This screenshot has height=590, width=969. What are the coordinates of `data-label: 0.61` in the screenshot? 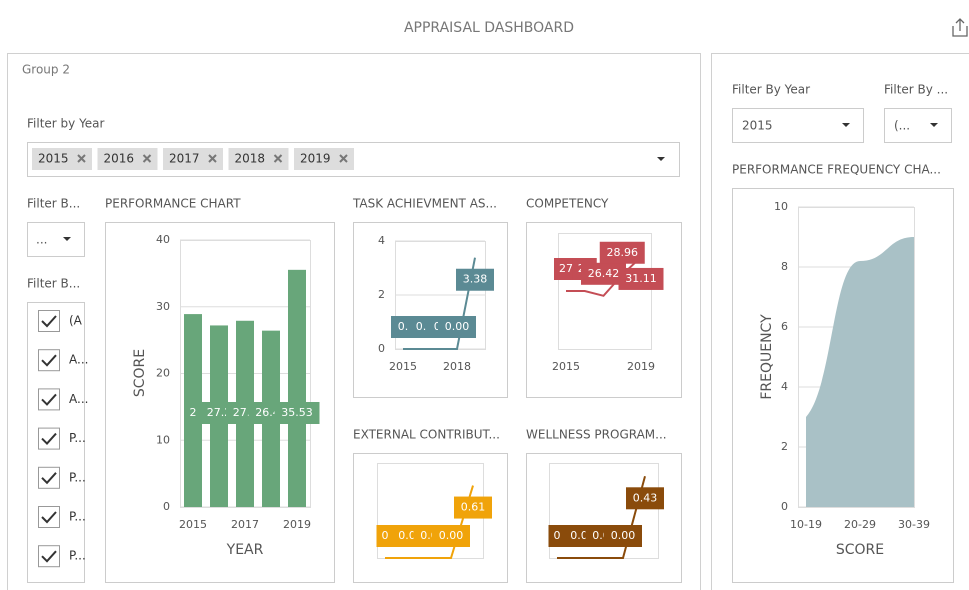 It's located at (473, 507).